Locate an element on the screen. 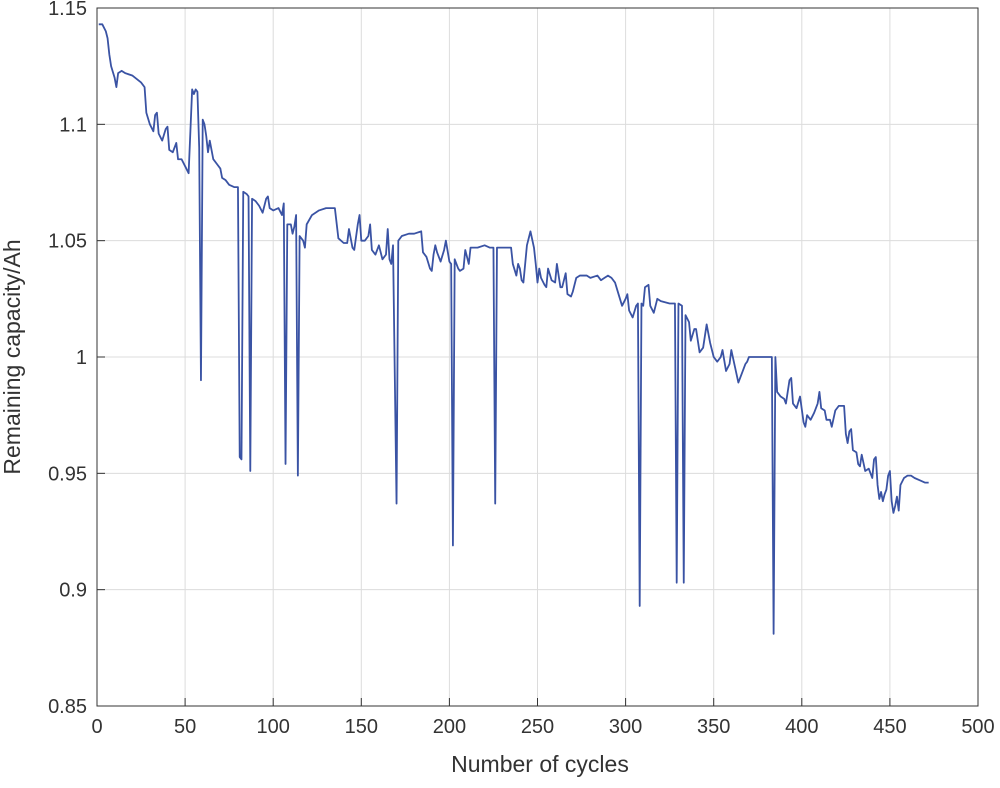 This screenshot has height=788, width=1000. x-tick-label: 100 is located at coordinates (273, 727).